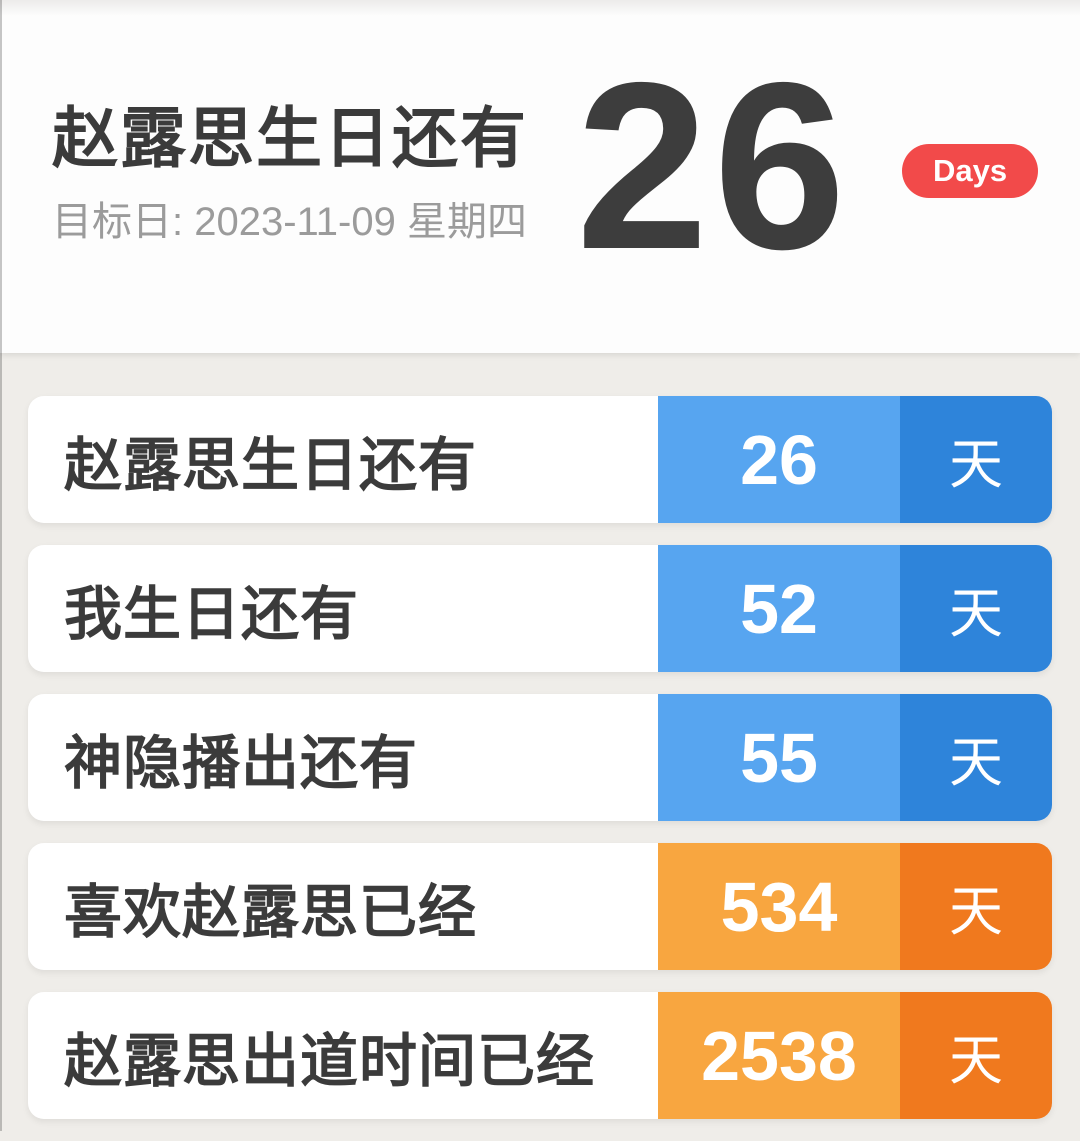  What do you see at coordinates (540, 906) in the screenshot?
I see `countdown-row: 喜欢赵露思已经 534 天` at bounding box center [540, 906].